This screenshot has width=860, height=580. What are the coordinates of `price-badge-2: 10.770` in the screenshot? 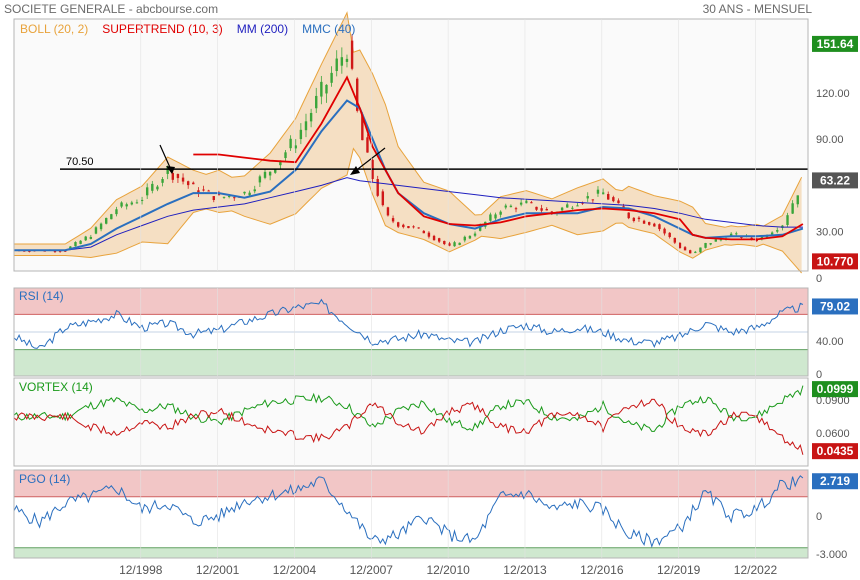 It's located at (835, 261).